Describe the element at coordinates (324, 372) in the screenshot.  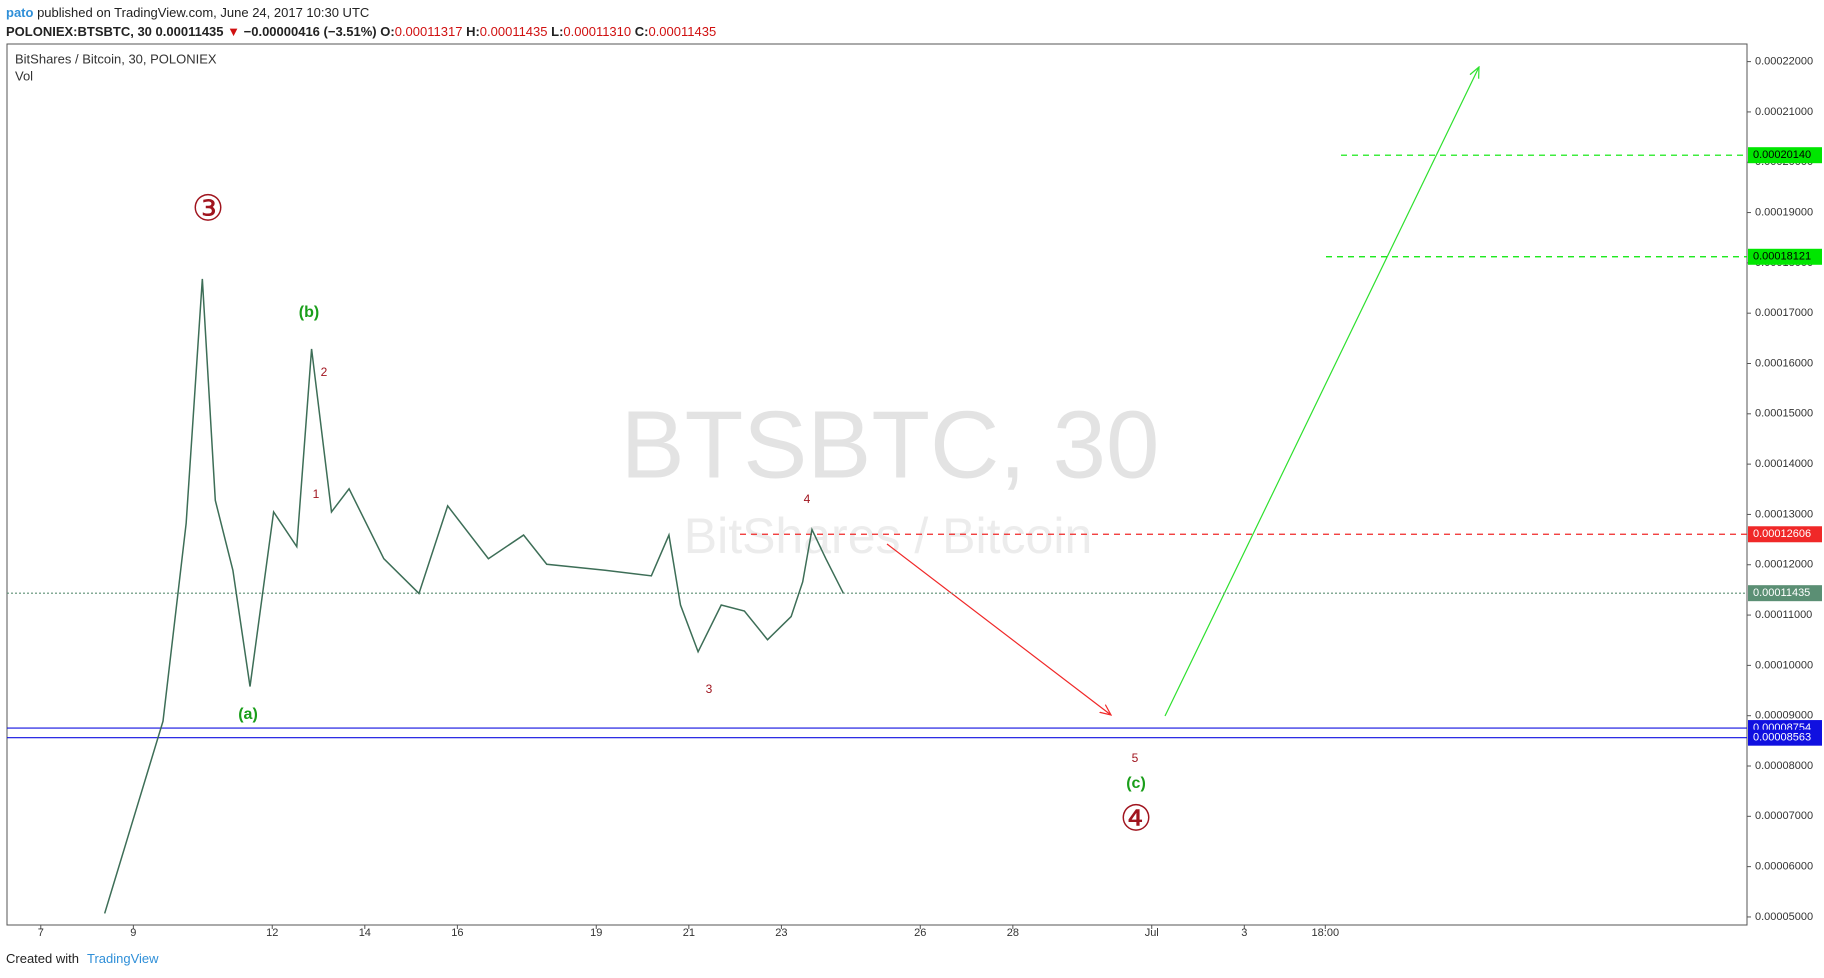
I see `wave-label: 2` at that location.